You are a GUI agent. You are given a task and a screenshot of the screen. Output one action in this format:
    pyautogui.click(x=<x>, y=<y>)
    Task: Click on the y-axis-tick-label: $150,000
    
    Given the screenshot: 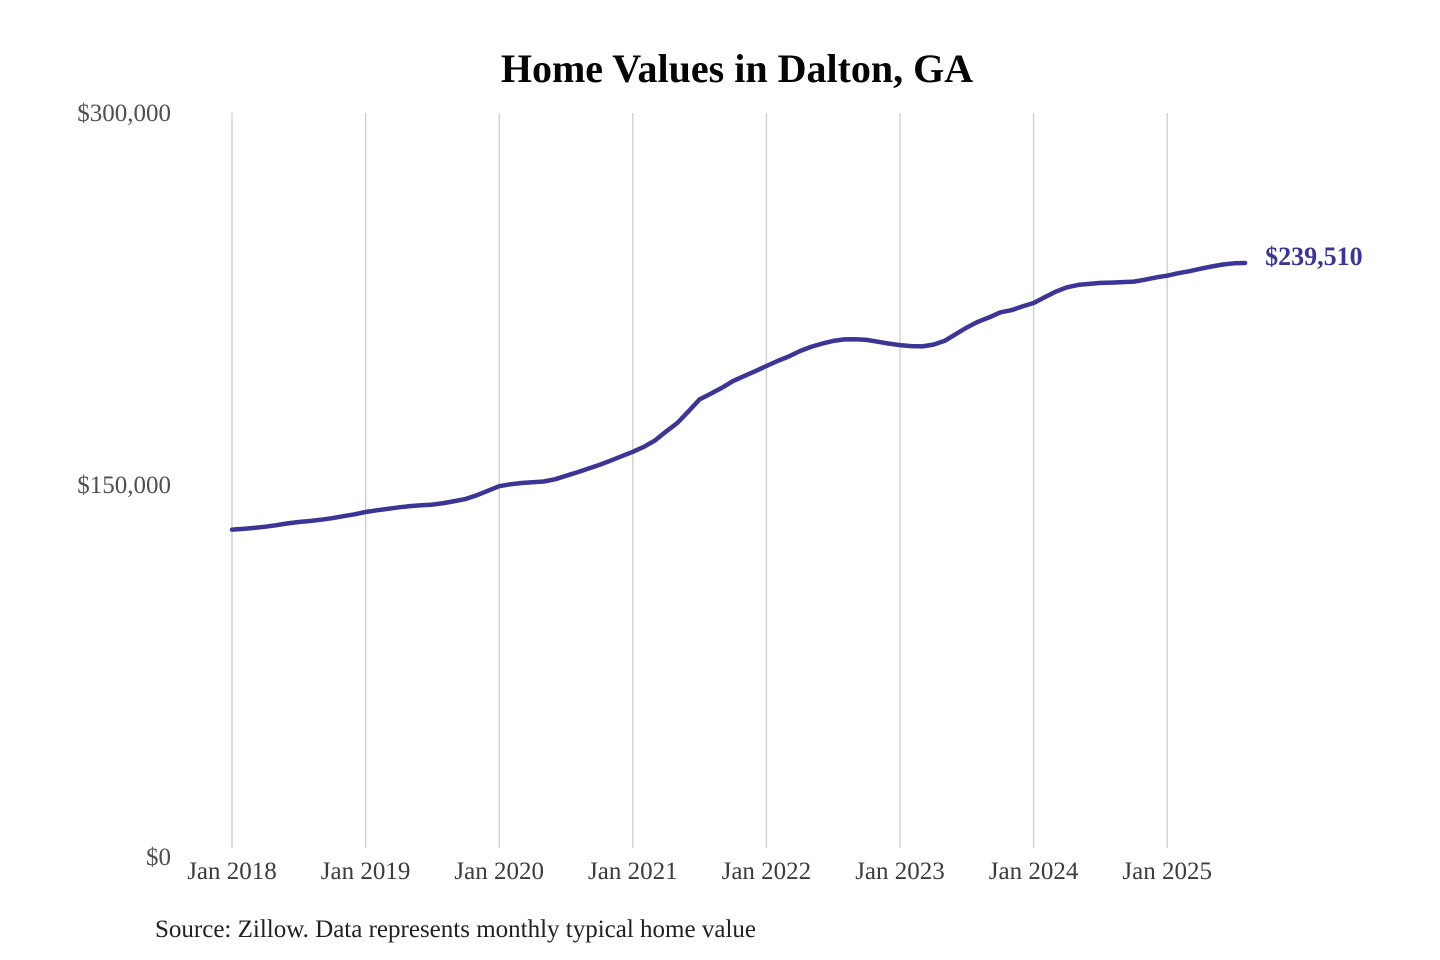 What is the action you would take?
    pyautogui.click(x=124, y=485)
    